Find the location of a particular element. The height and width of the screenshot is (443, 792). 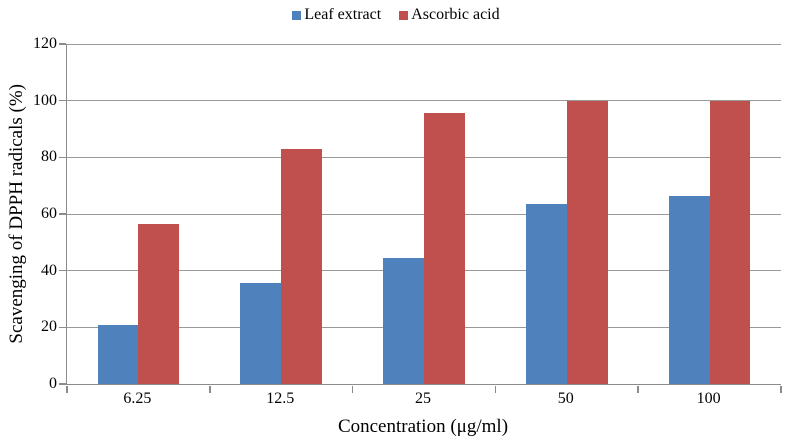

chart-legend: Leaf extract Ascorbic acid is located at coordinates (396, 15).